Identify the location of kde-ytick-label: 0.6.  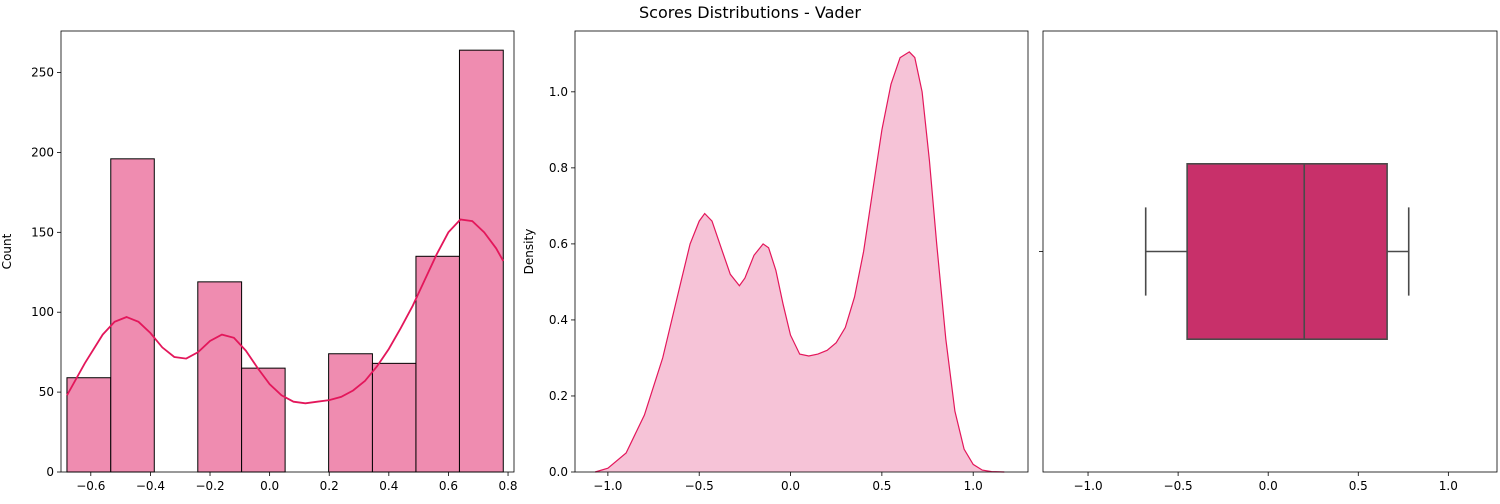
(558, 244).